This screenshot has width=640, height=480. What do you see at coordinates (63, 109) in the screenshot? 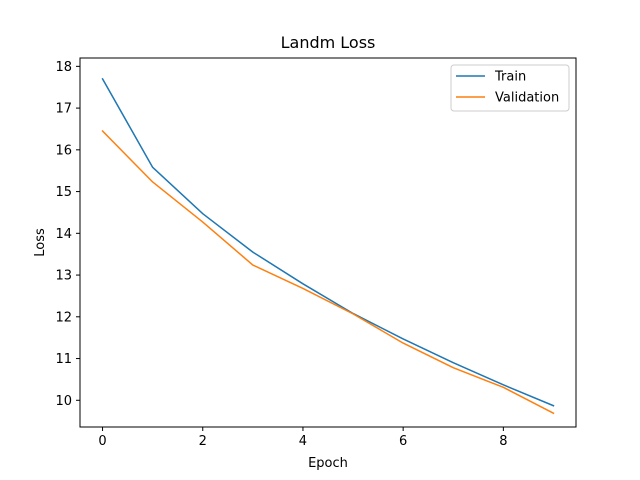
I see `y-tick-label: 17` at bounding box center [63, 109].